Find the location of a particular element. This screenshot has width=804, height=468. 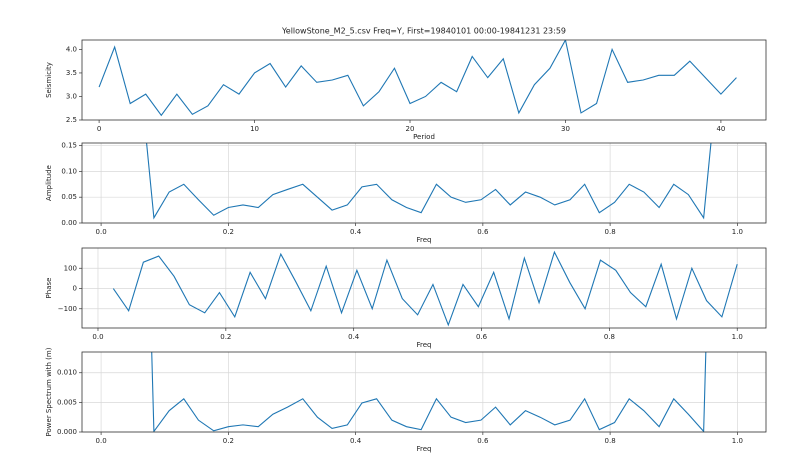

y-tick-label: 100 is located at coordinates (70, 268).